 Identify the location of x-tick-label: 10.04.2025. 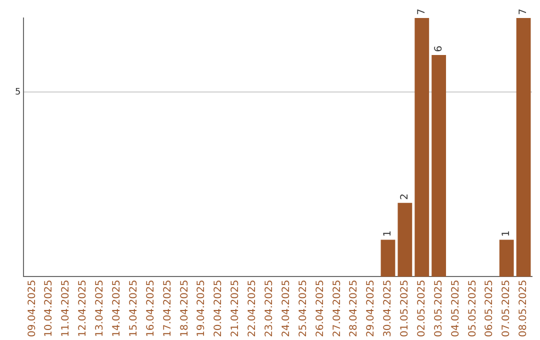
(49, 309).